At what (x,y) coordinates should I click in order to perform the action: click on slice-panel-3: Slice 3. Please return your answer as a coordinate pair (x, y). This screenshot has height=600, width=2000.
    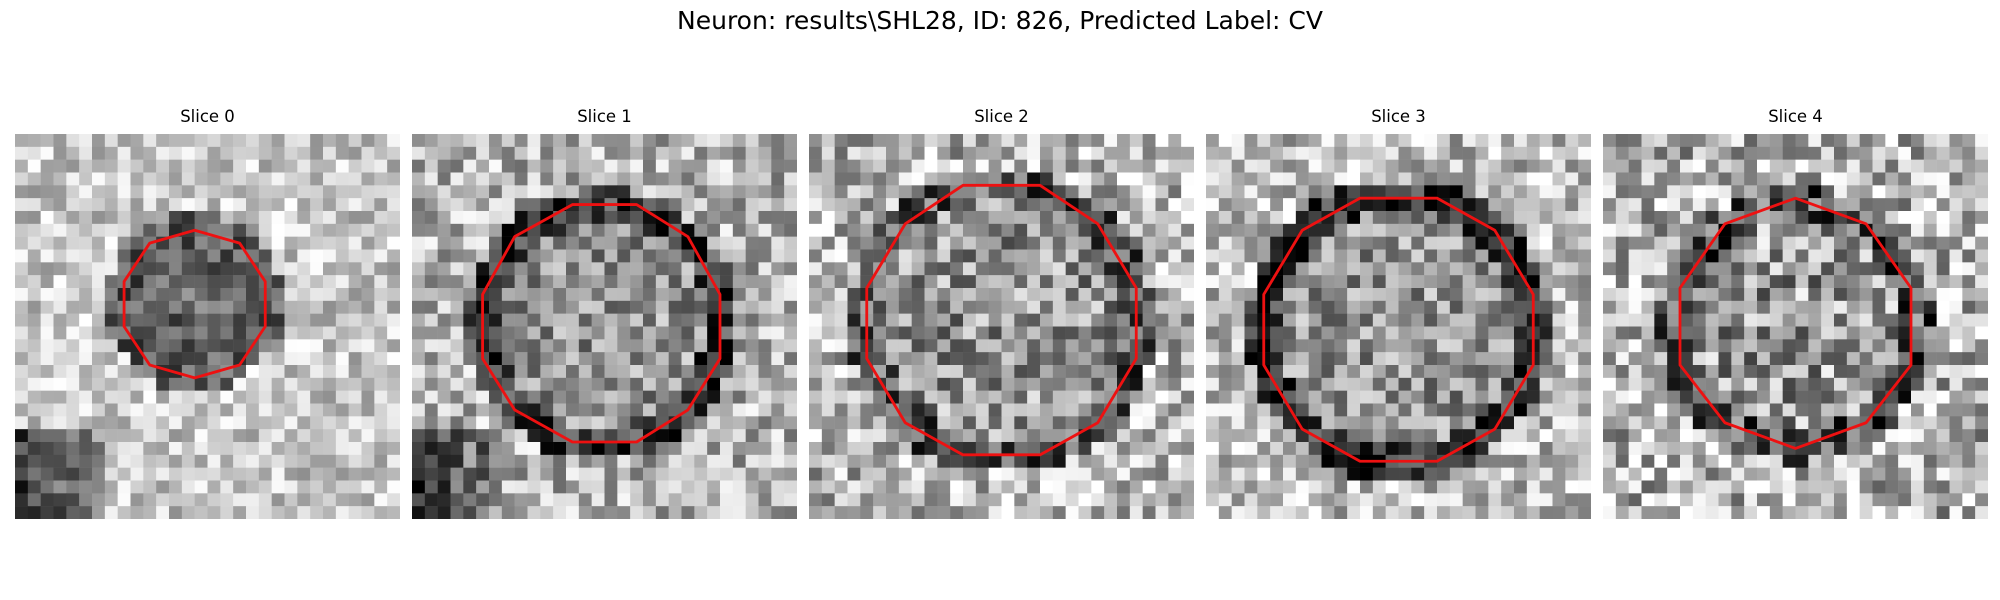
    Looking at the image, I should click on (1398, 313).